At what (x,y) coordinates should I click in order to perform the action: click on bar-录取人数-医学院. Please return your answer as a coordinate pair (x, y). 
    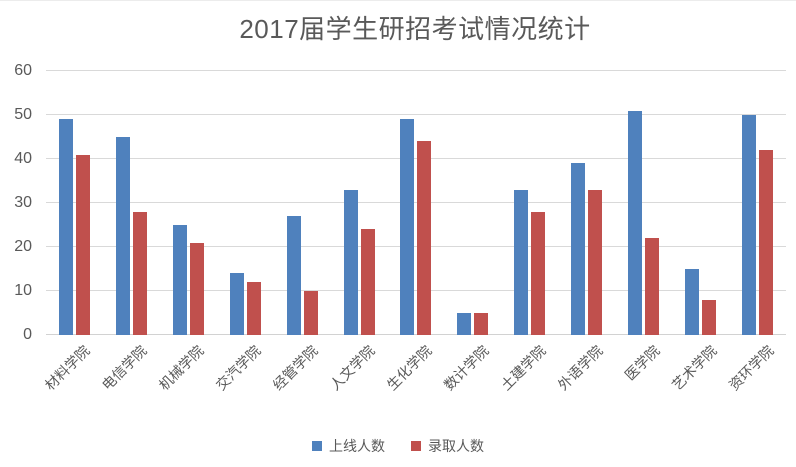
    Looking at the image, I should click on (652, 286).